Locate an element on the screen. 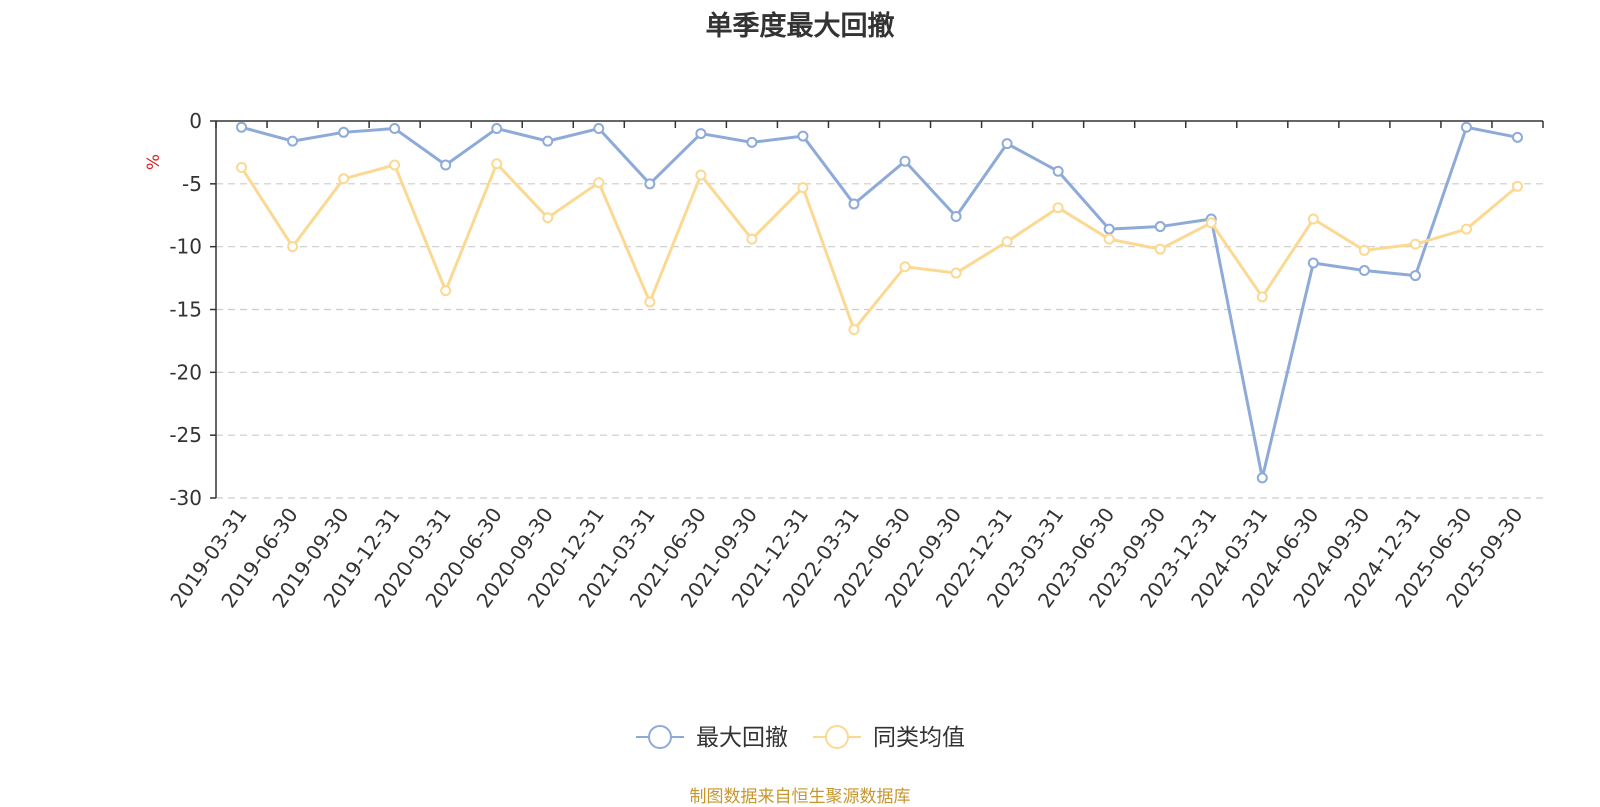 The height and width of the screenshot is (807, 1600). y-tick-label-2: -10 is located at coordinates (185, 247).